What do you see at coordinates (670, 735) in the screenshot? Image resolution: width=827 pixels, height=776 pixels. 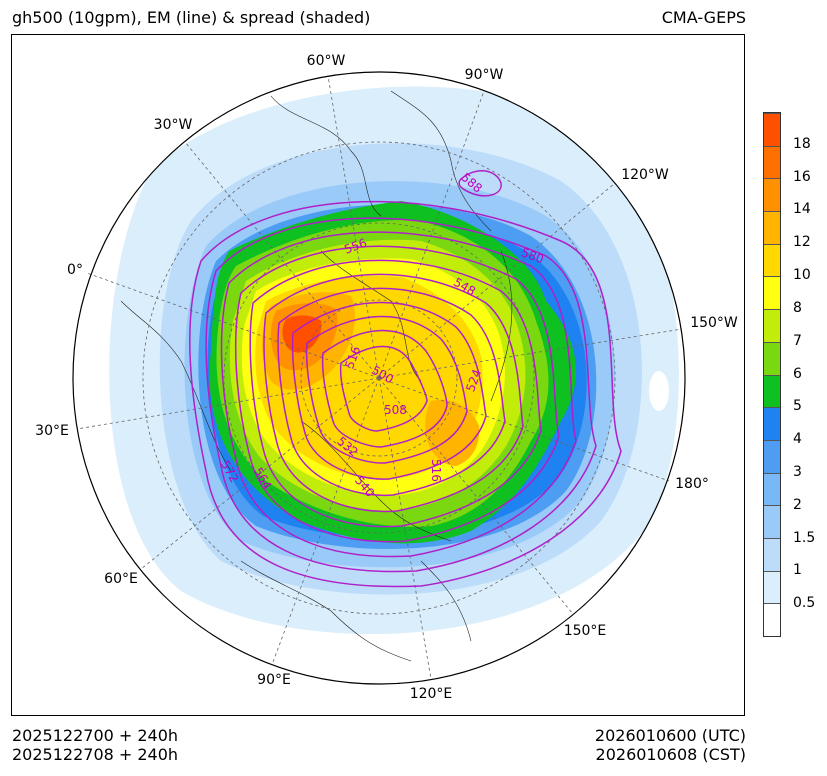 I see `valid-utc: 2026010600 (UTC)` at bounding box center [670, 735].